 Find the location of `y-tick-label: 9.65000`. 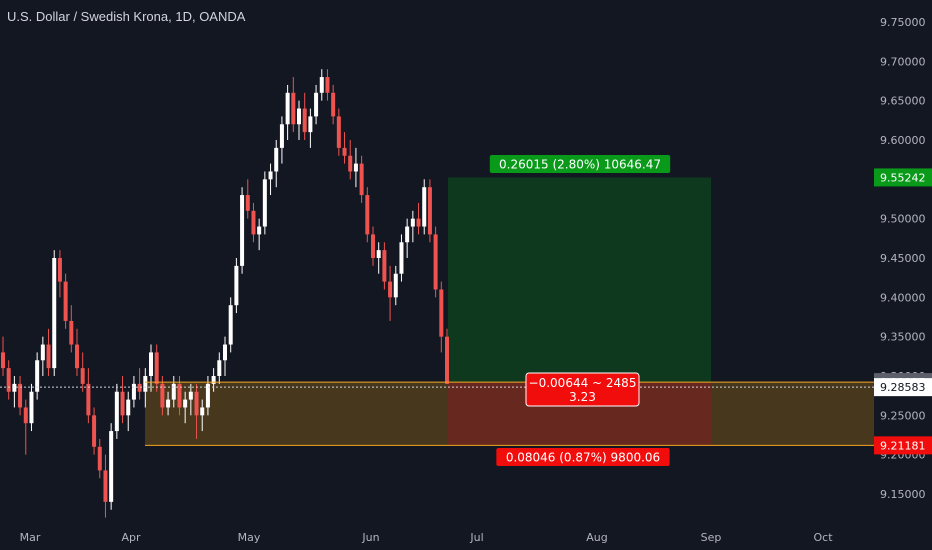

y-tick-label: 9.65000 is located at coordinates (903, 101).